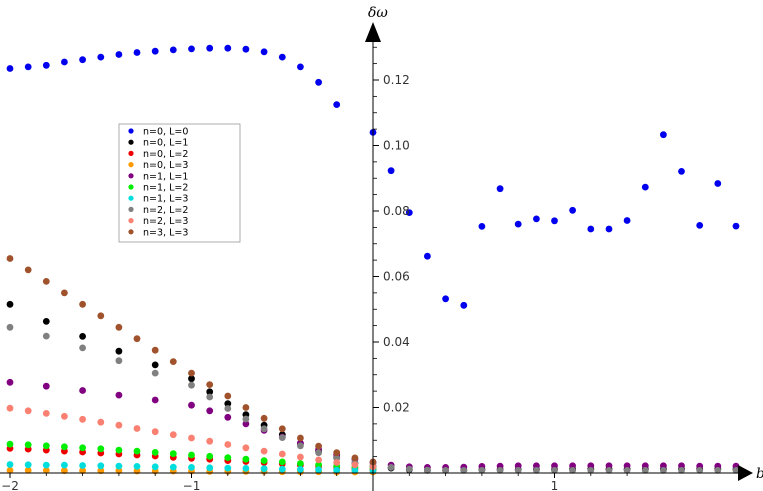  I want to click on legend-label: n=1, L=1, so click(165, 176).